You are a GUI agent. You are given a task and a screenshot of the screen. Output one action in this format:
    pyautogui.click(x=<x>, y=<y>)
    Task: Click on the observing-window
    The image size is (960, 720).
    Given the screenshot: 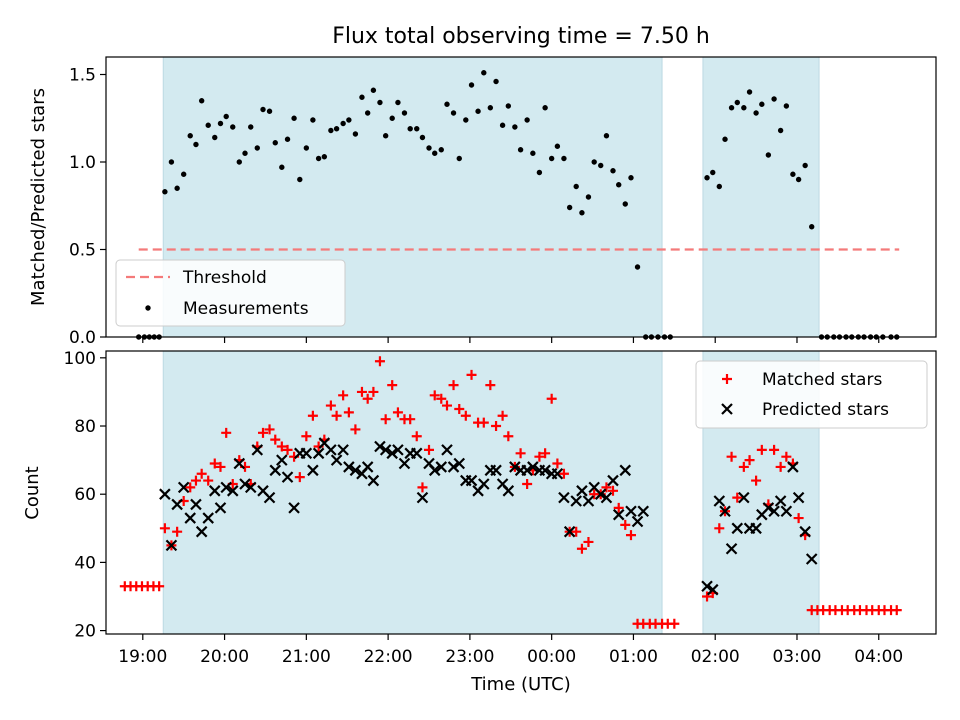 What is the action you would take?
    pyautogui.click(x=761, y=197)
    